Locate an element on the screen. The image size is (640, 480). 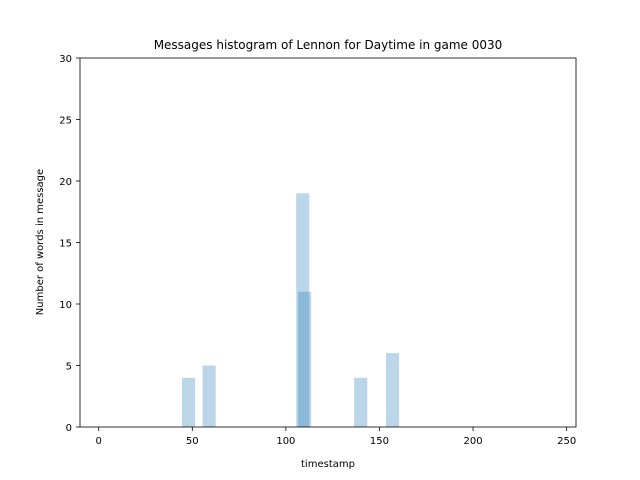
x-tick-label: 50 is located at coordinates (192, 441).